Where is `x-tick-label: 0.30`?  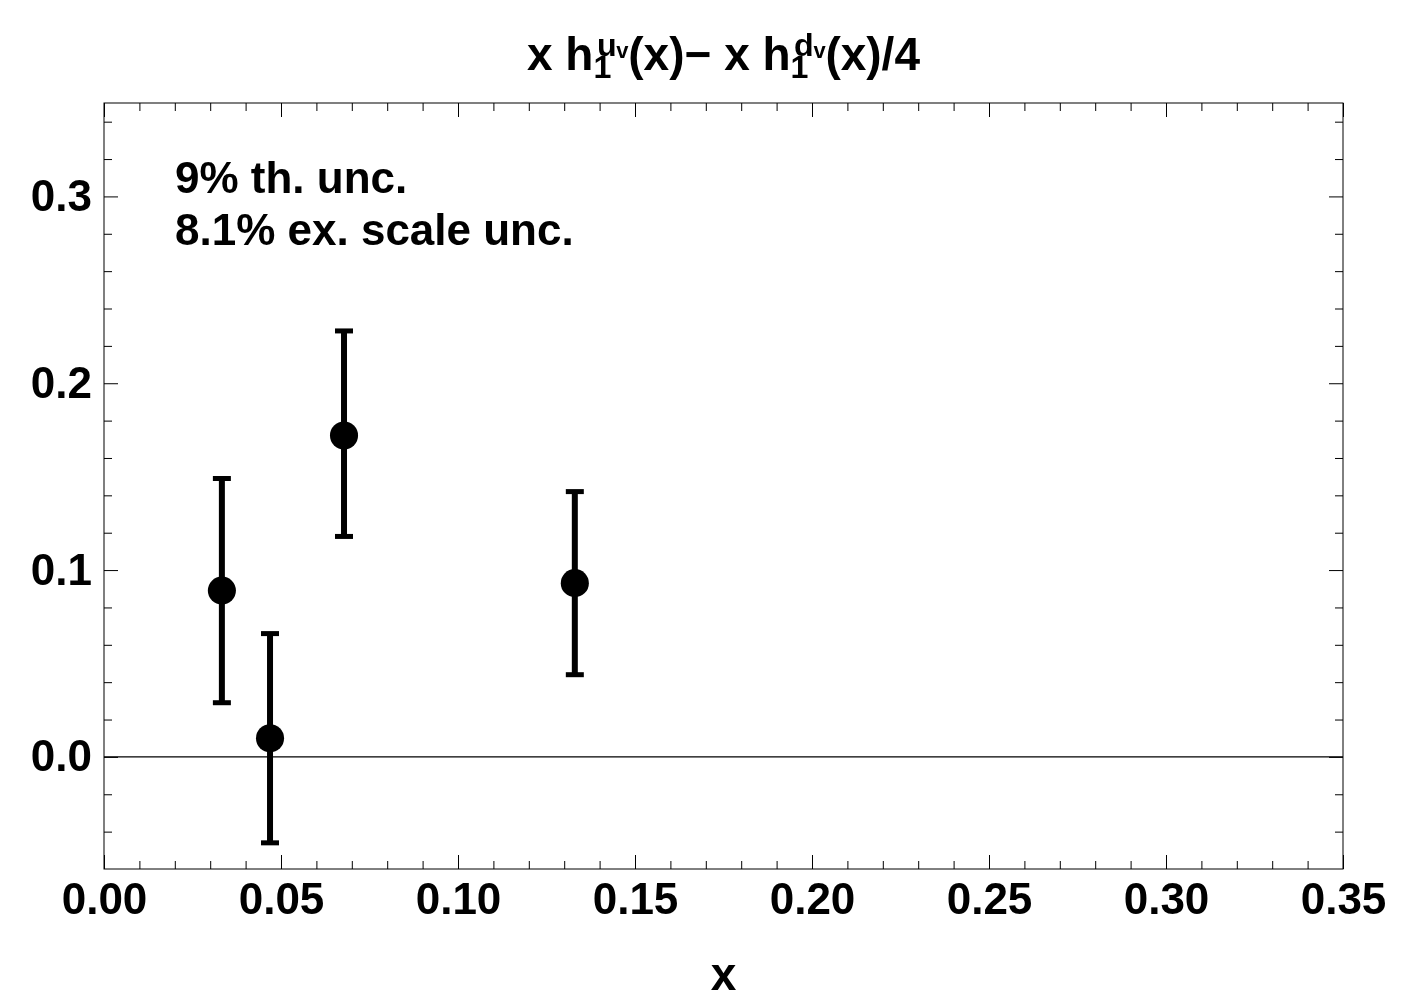 x-tick-label: 0.30 is located at coordinates (1166, 899).